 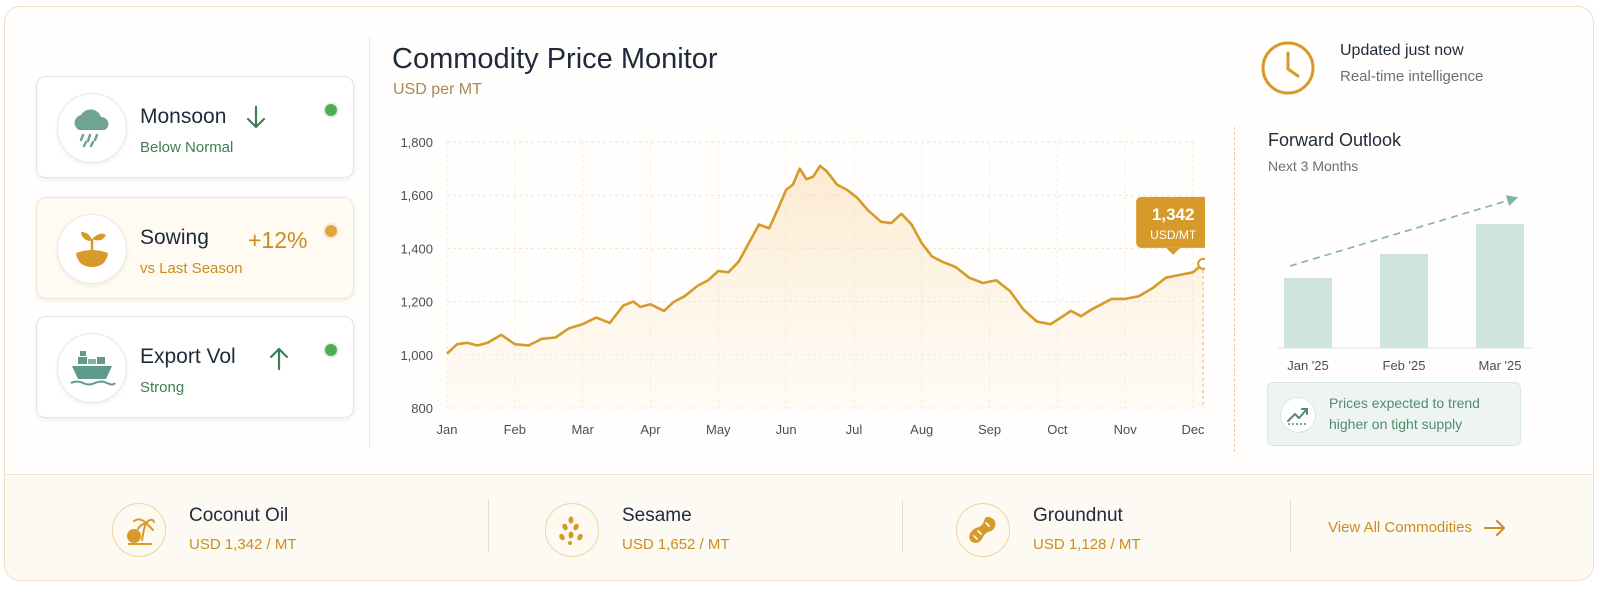 What do you see at coordinates (188, 356) in the screenshot?
I see `card-title: Export Vol` at bounding box center [188, 356].